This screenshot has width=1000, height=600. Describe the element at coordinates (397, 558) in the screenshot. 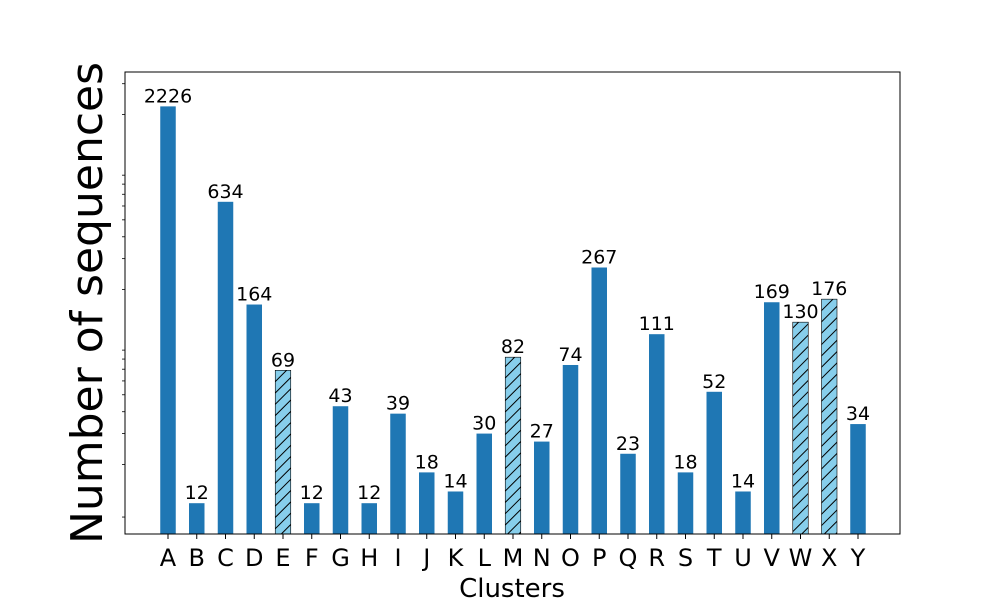

I see `x-tick-label-I: I` at that location.